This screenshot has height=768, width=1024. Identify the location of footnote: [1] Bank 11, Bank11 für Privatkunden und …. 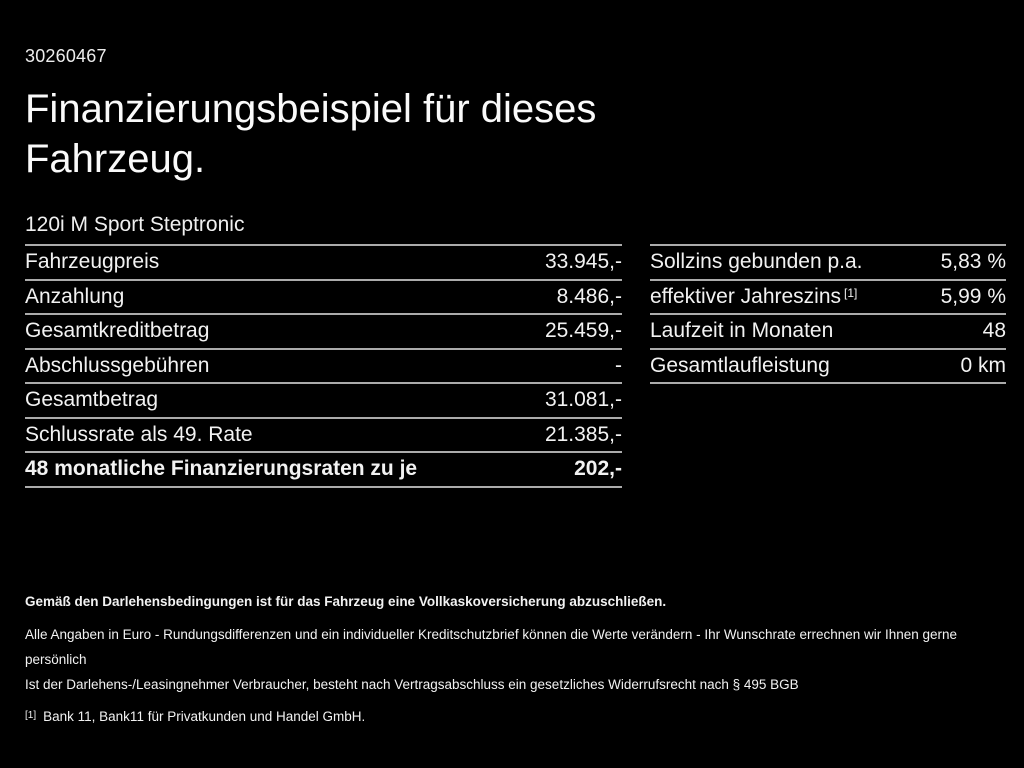
(507, 716).